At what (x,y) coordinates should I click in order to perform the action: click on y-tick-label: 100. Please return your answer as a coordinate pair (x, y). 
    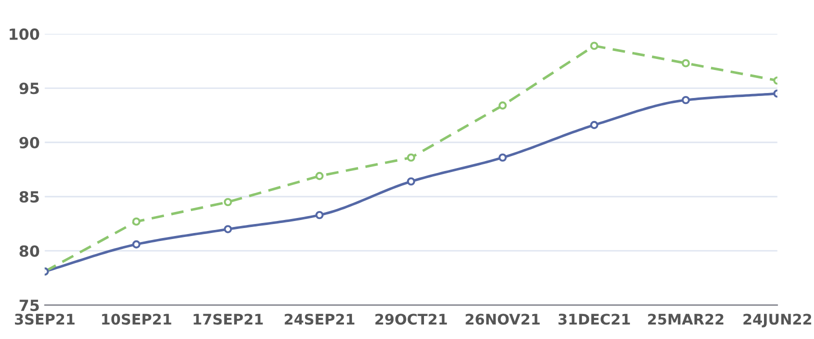
    Looking at the image, I should click on (25, 34).